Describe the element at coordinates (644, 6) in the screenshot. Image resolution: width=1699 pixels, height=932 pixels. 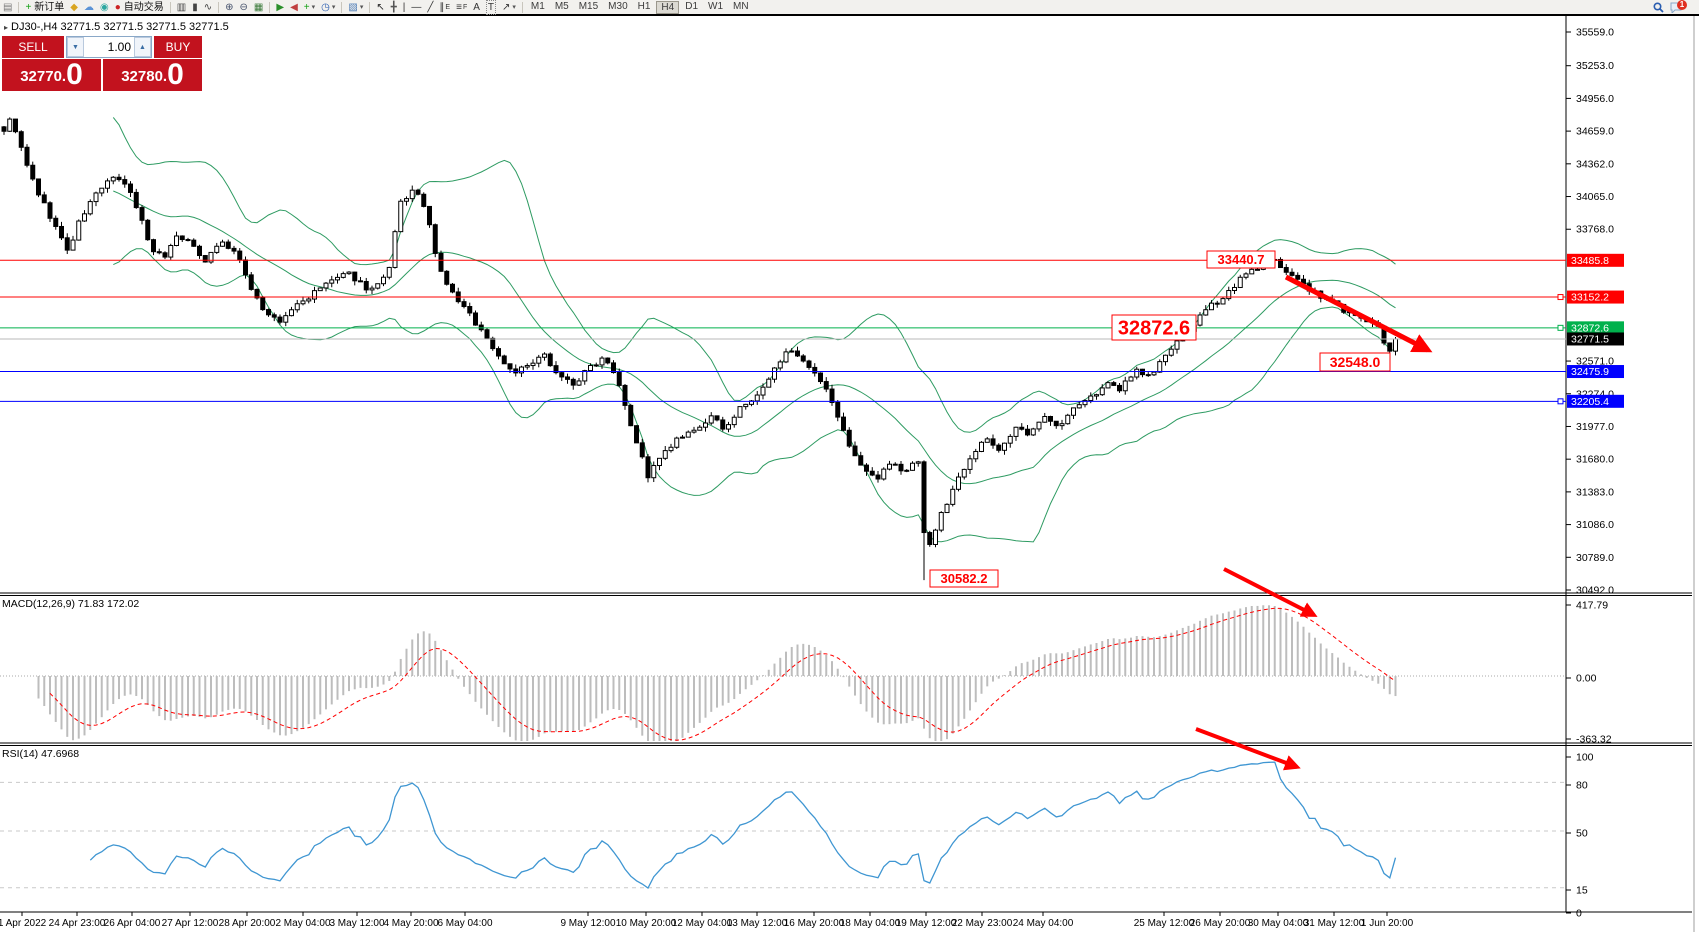
I see `timeframe-h1-button: H1` at that location.